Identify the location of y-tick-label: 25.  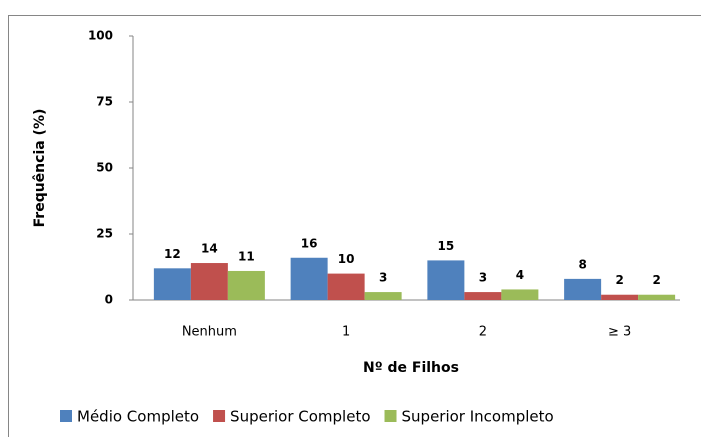
(104, 234).